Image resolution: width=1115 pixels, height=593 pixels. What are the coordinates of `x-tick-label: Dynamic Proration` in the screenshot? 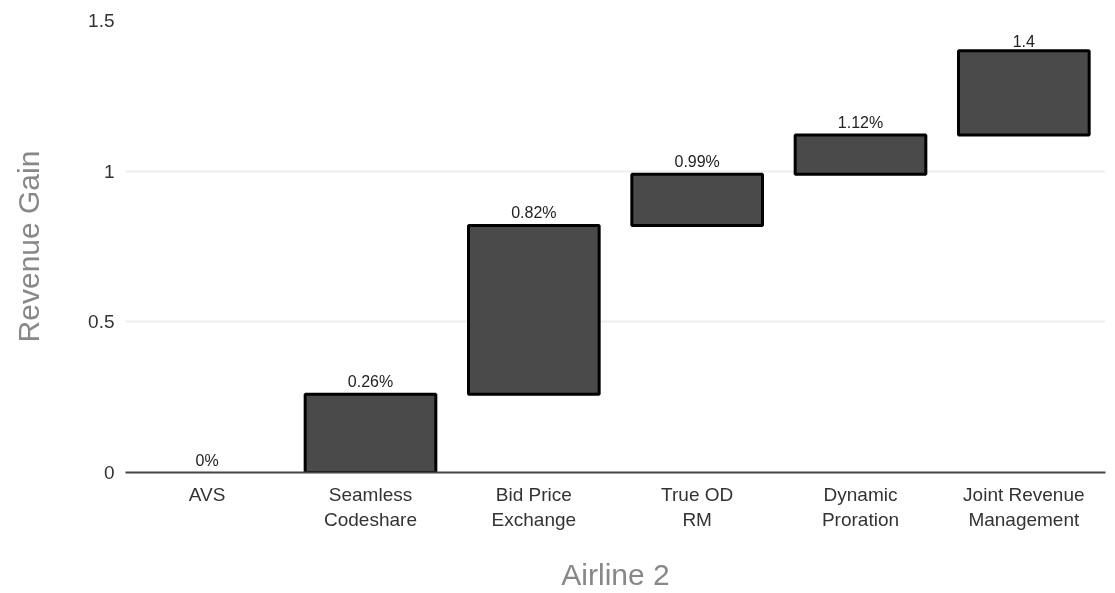 It's located at (860, 506).